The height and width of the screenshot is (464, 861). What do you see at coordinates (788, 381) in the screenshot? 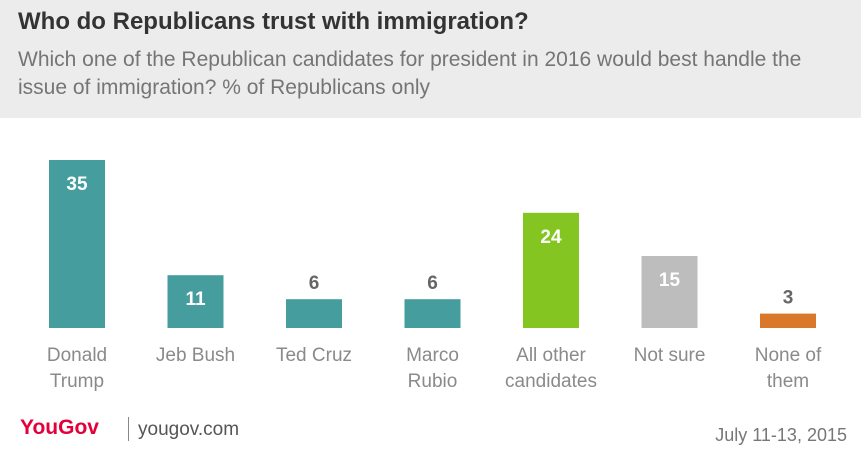
I see `category-label: them` at bounding box center [788, 381].